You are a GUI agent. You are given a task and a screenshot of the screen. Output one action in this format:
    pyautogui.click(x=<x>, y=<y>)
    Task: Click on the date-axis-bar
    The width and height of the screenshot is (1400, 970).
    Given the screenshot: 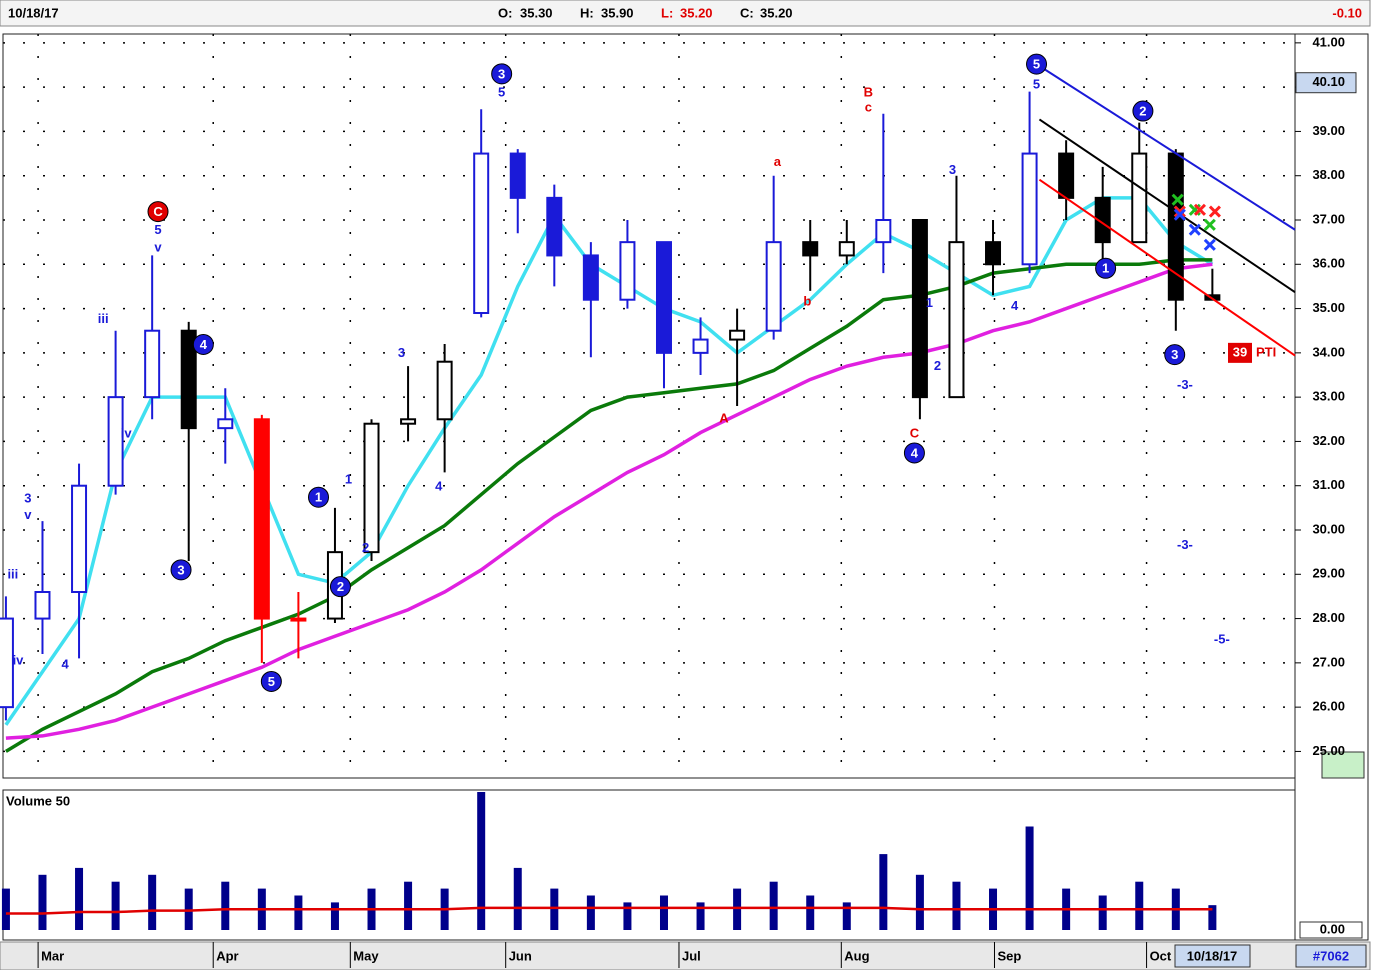 What is the action you would take?
    pyautogui.click(x=685, y=955)
    